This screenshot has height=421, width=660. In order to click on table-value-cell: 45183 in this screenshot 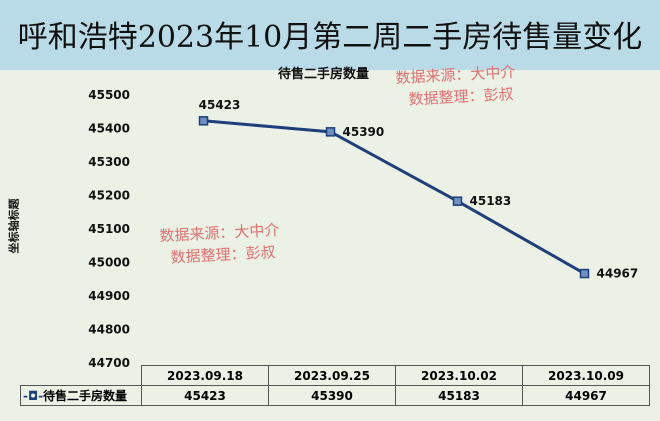, I will do `click(459, 395)`.